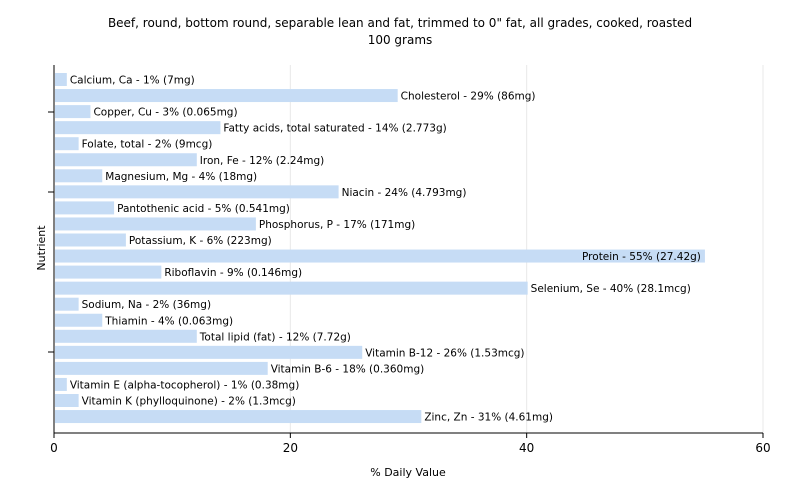 Image resolution: width=800 pixels, height=500 pixels. What do you see at coordinates (762, 448) in the screenshot?
I see `x-tick-label: 60` at bounding box center [762, 448].